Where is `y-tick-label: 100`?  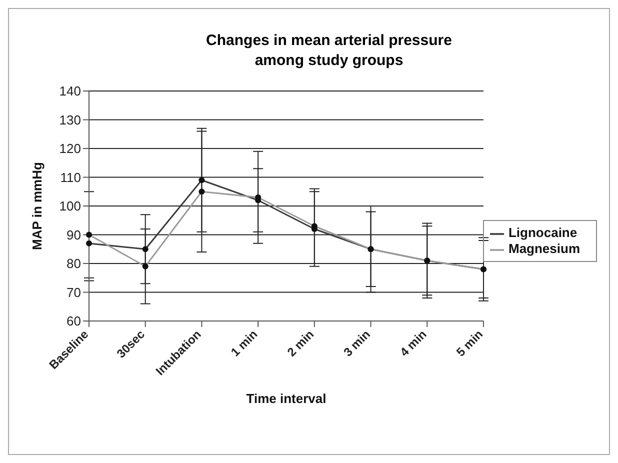
y-tick-label: 100 is located at coordinates (70, 206).